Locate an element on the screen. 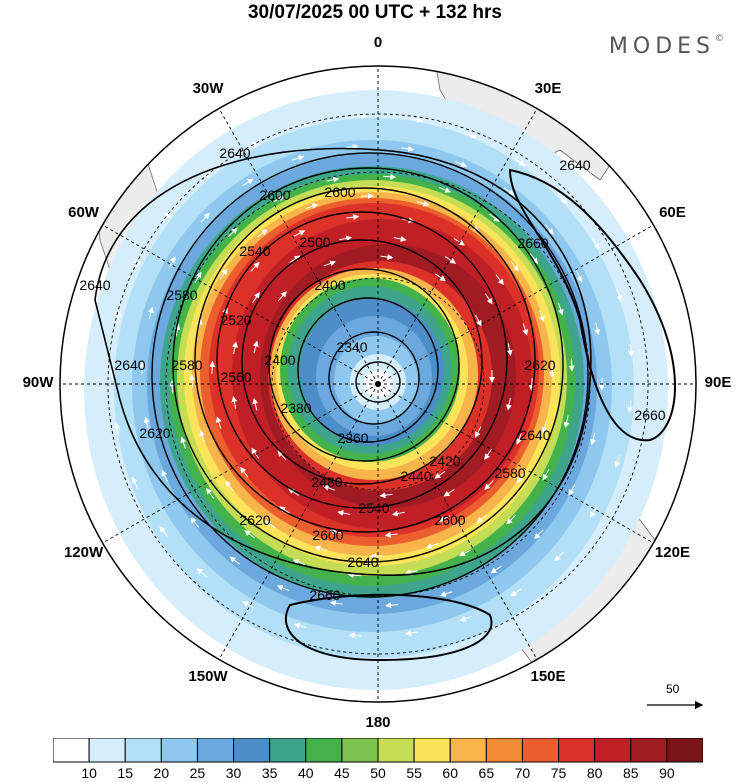 This screenshot has height=782, width=750. brand-logo: MODES© is located at coordinates (666, 46).